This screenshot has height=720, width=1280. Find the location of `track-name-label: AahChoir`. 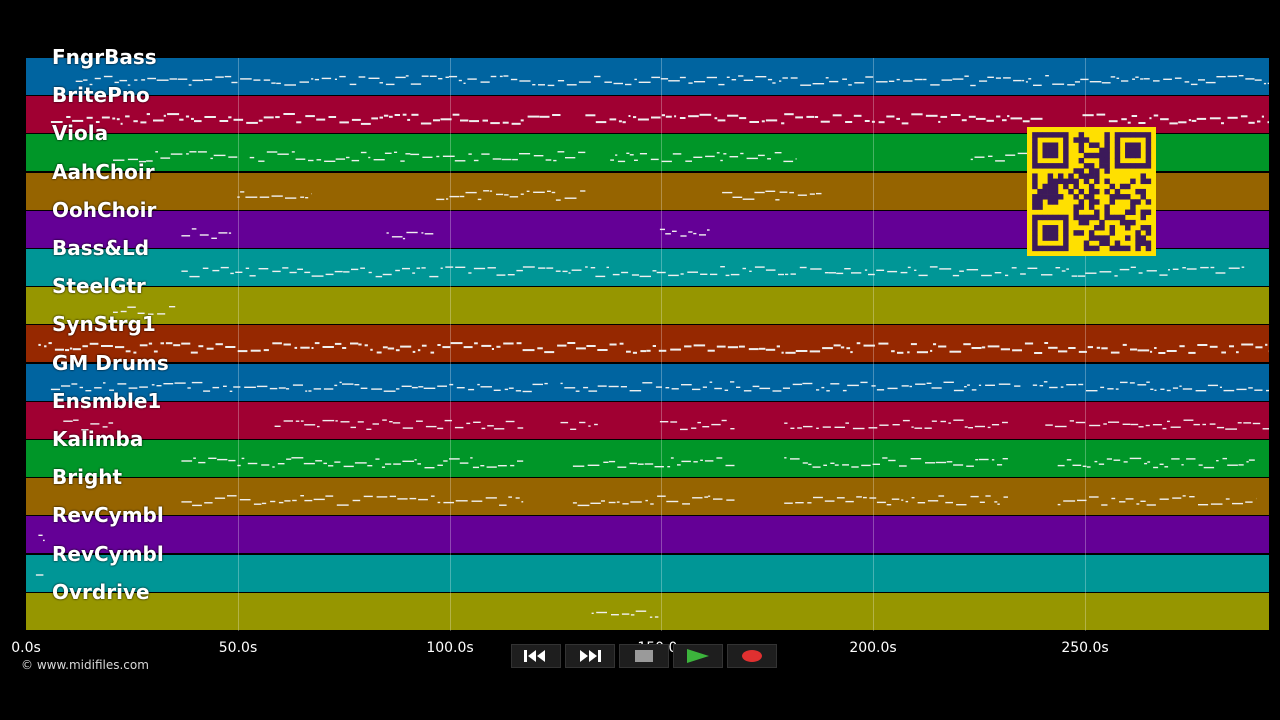

track-name-label: AahChoir is located at coordinates (103, 172).